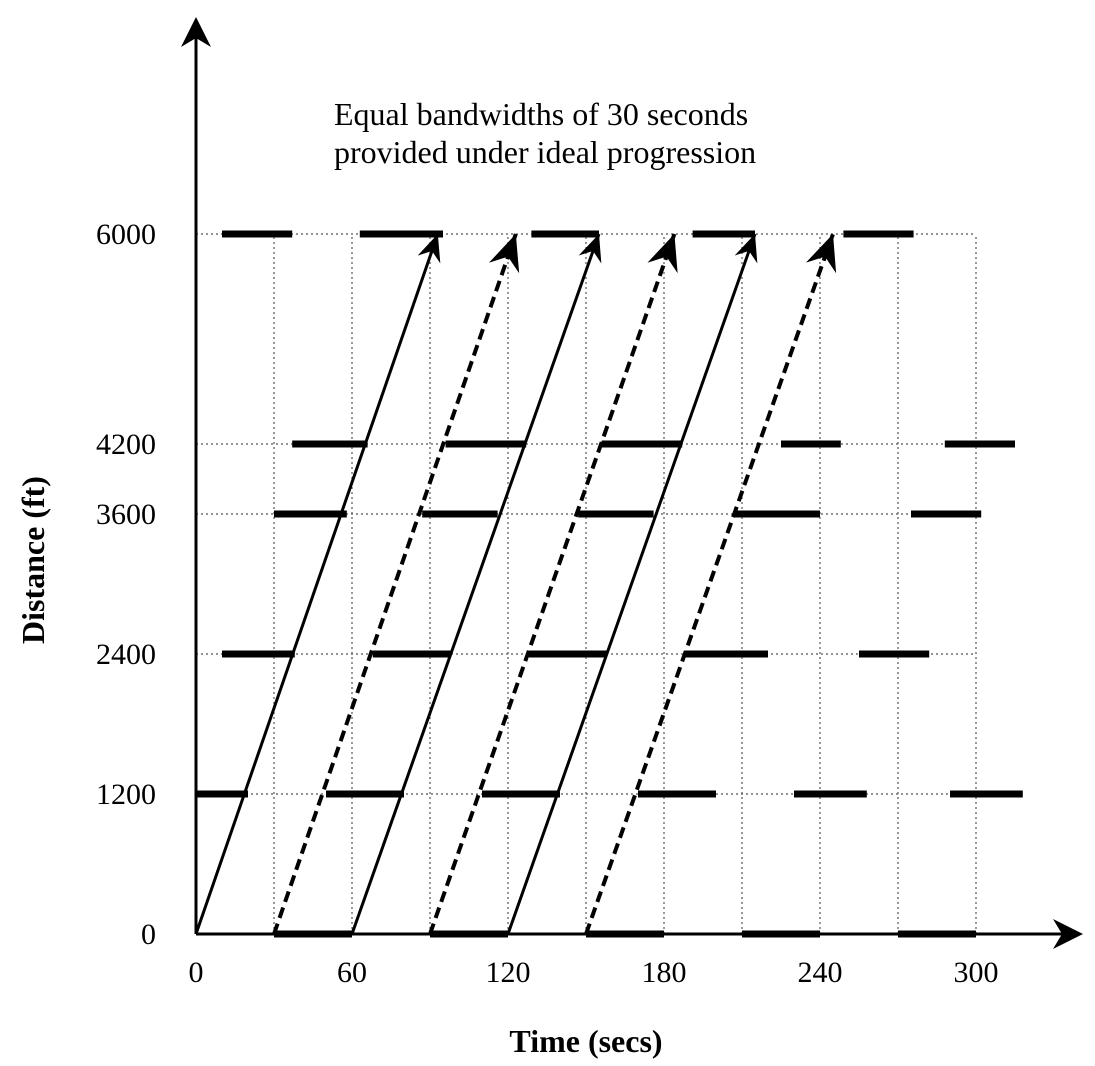 The image size is (1095, 1066). I want to click on x-tick-label: 120, so click(508, 972).